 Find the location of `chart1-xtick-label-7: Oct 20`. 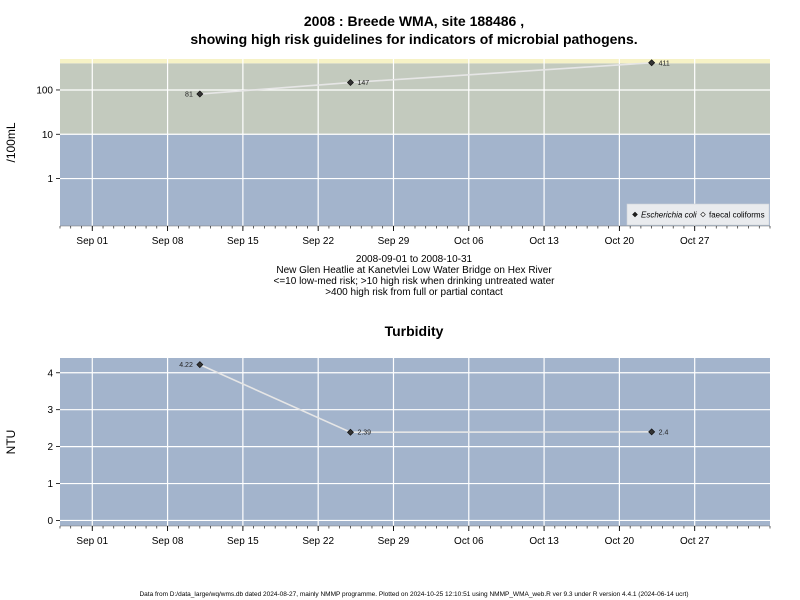

chart1-xtick-label-7: Oct 20 is located at coordinates (620, 241).